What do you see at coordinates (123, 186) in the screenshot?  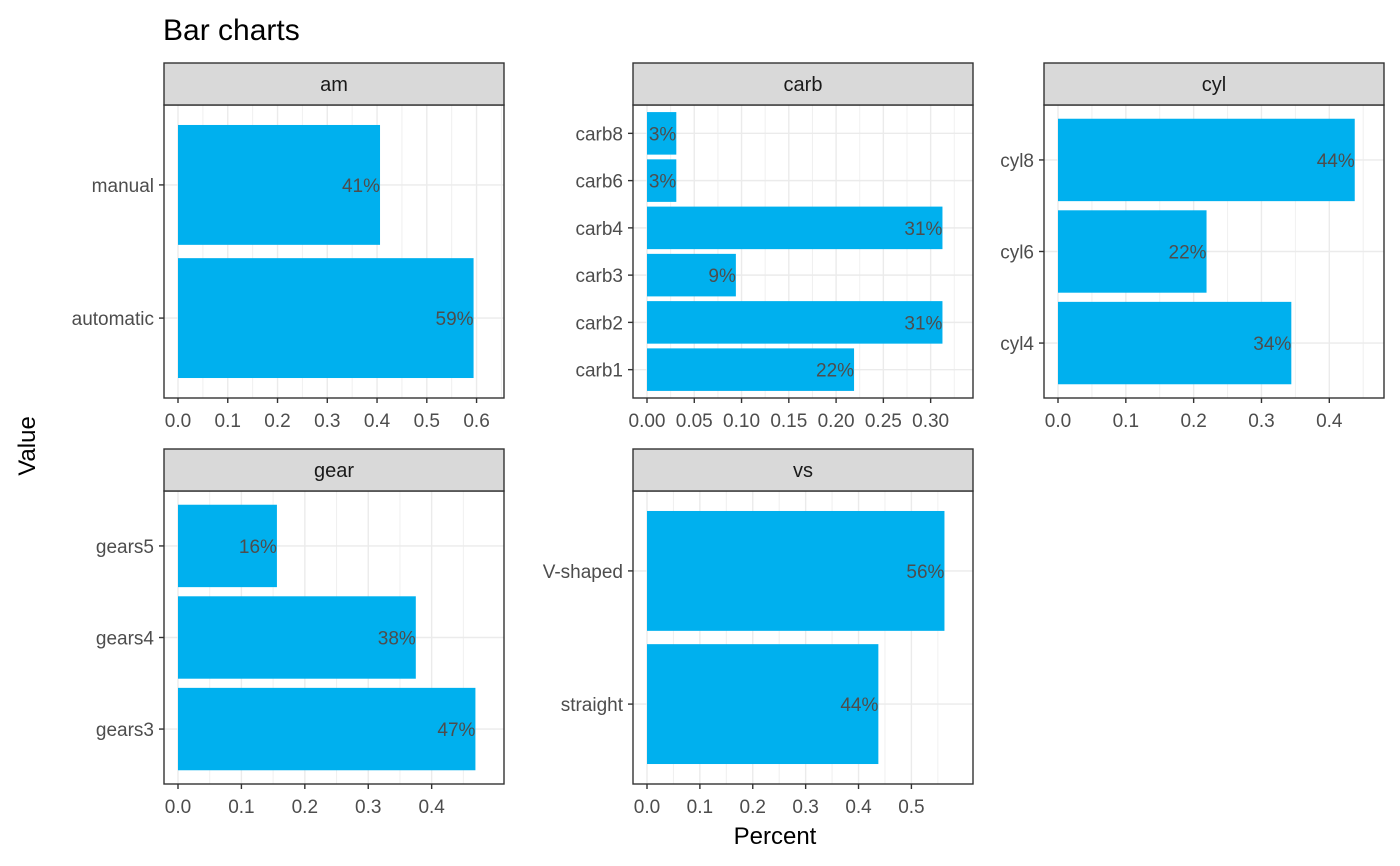 I see `y-tick-label: manual` at bounding box center [123, 186].